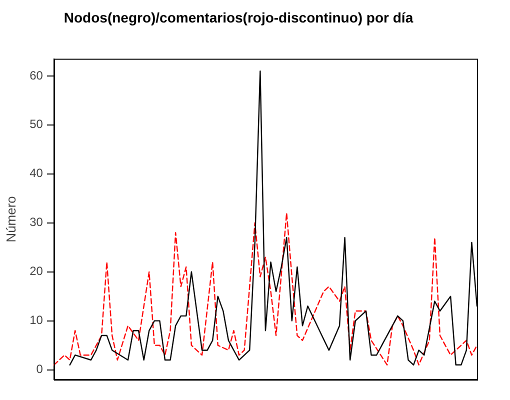 This screenshot has width=510, height=400. What do you see at coordinates (37, 222) in the screenshot?
I see `y-tick-label: 30` at bounding box center [37, 222].